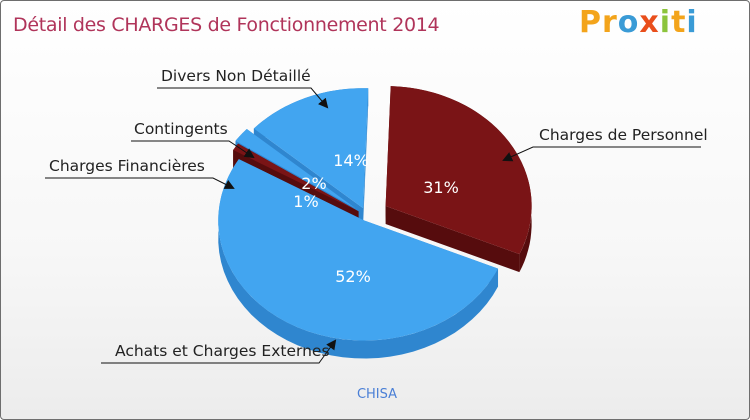  What do you see at coordinates (649, 22) in the screenshot?
I see `logo-letter: x` at bounding box center [649, 22].